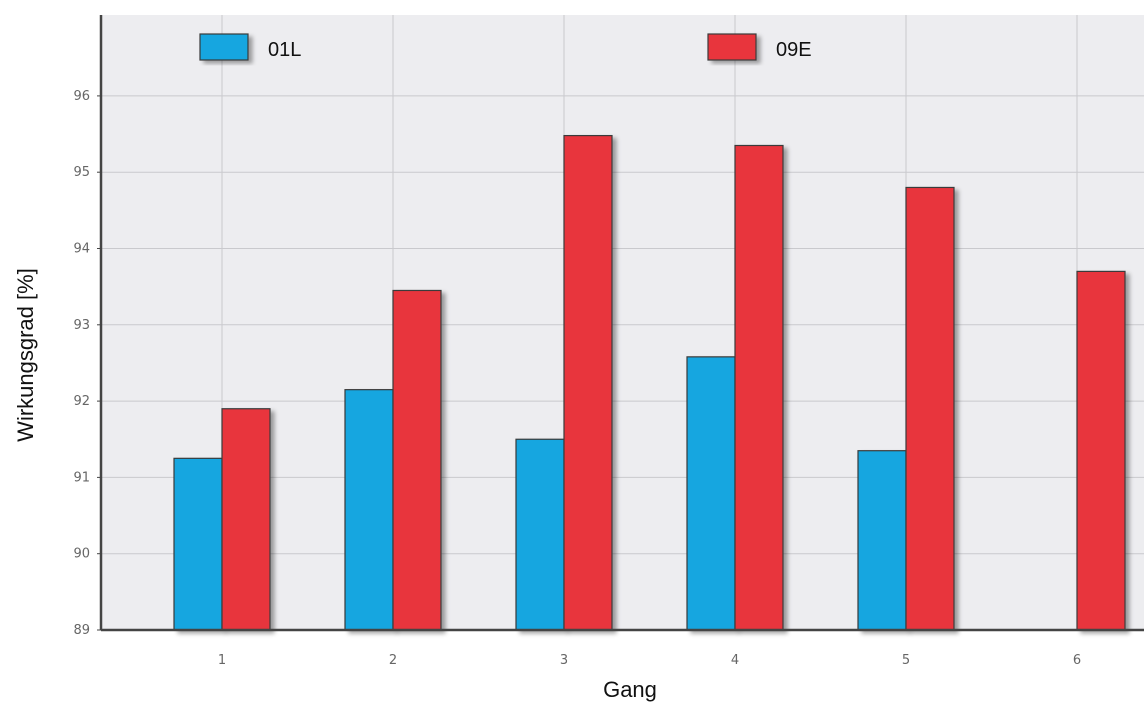 This screenshot has height=705, width=1144. I want to click on legend-label-09E: 09E, so click(794, 50).